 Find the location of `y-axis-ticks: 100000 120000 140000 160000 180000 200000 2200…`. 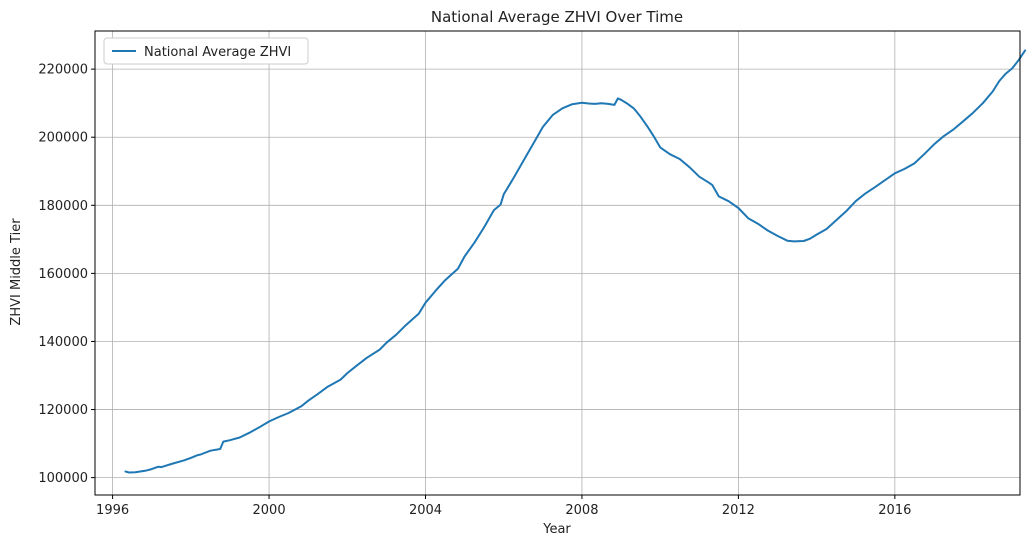

y-axis-ticks: 100000 120000 140000 160000 180000 200000 2200… is located at coordinates (66, 274).